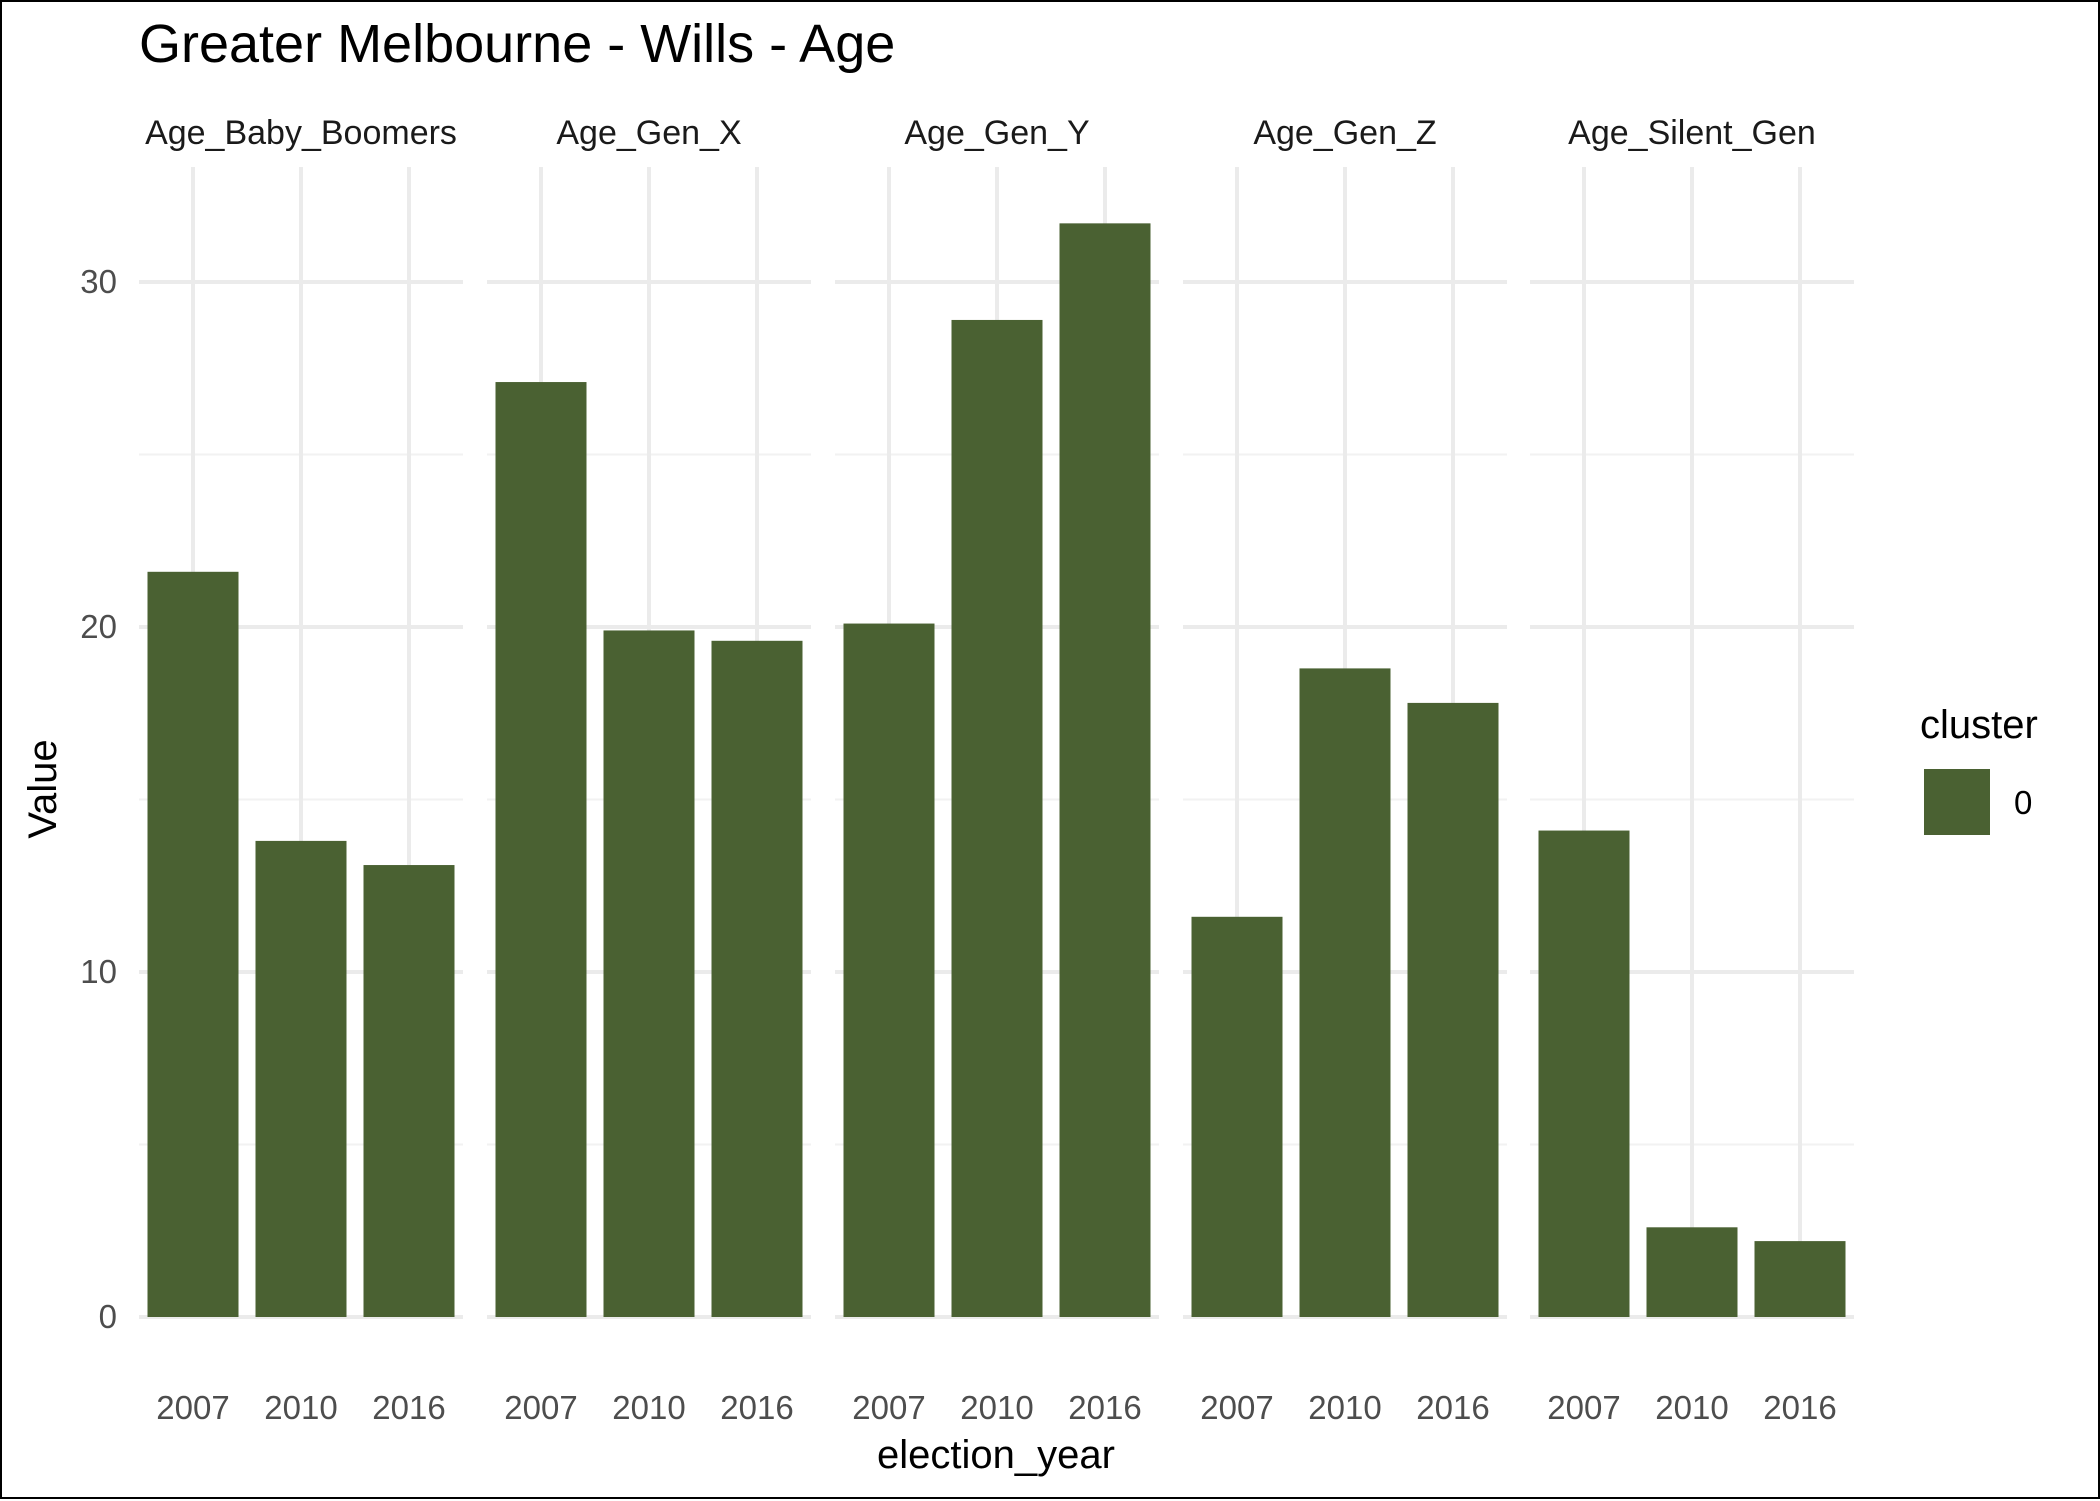  I want to click on facet-strip-label: Age_Gen_Z, so click(1344, 133).